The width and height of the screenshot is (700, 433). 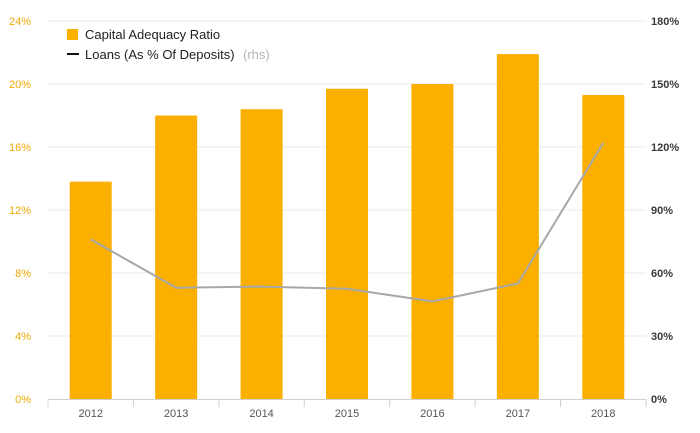 I want to click on x-tick-label: 2015, so click(x=347, y=414).